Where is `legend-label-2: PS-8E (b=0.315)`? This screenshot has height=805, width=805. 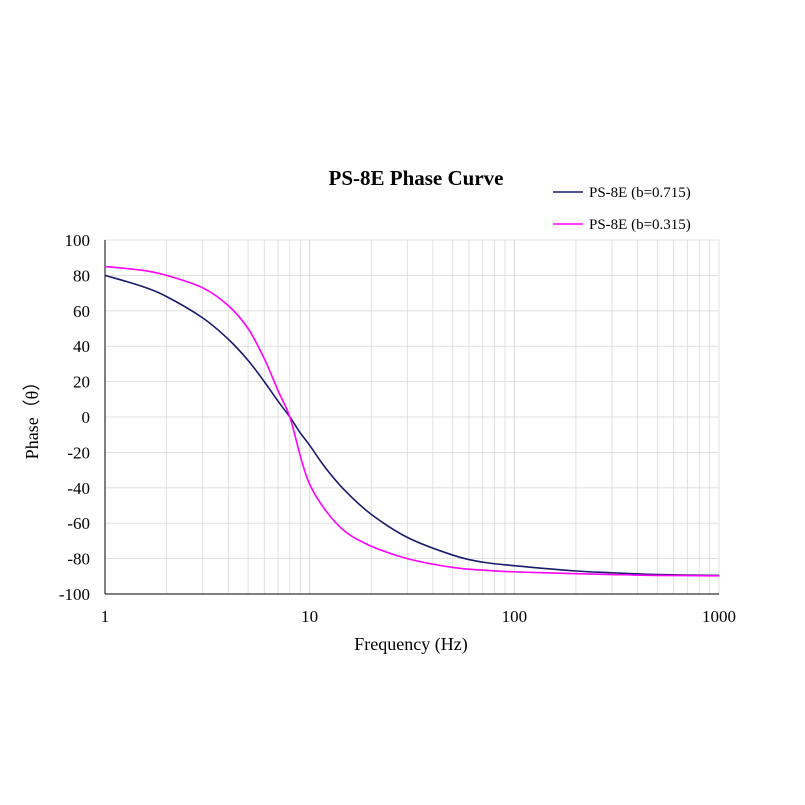 legend-label-2: PS-8E (b=0.315) is located at coordinates (640, 225).